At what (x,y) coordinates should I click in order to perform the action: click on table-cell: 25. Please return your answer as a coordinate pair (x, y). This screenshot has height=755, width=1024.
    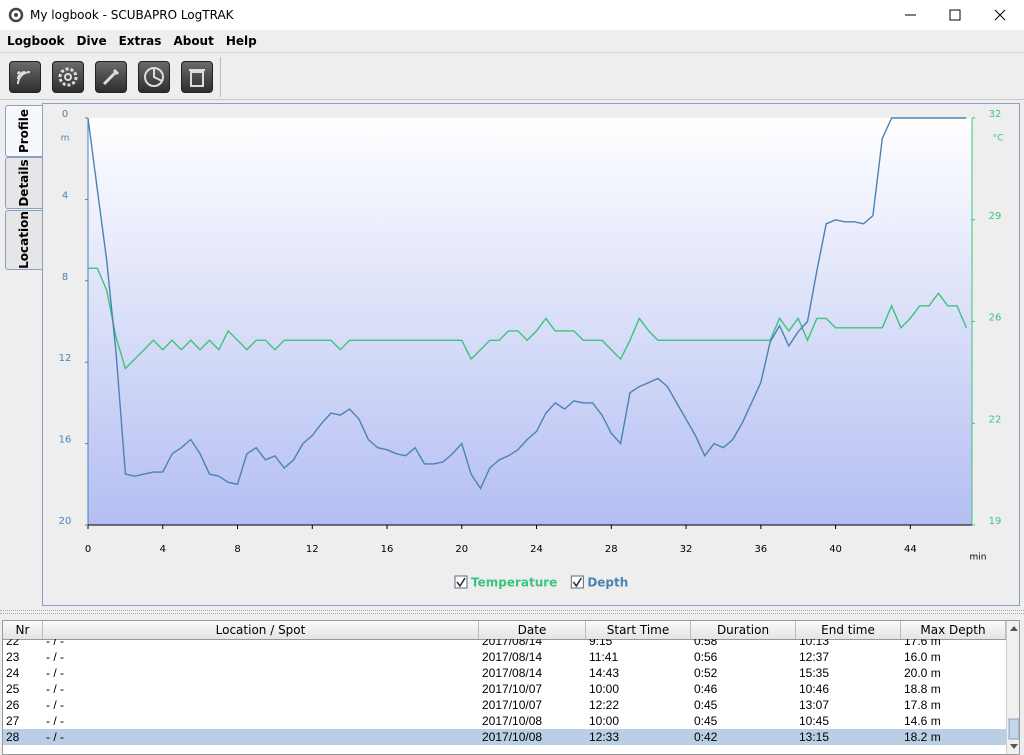
    Looking at the image, I should click on (13, 689).